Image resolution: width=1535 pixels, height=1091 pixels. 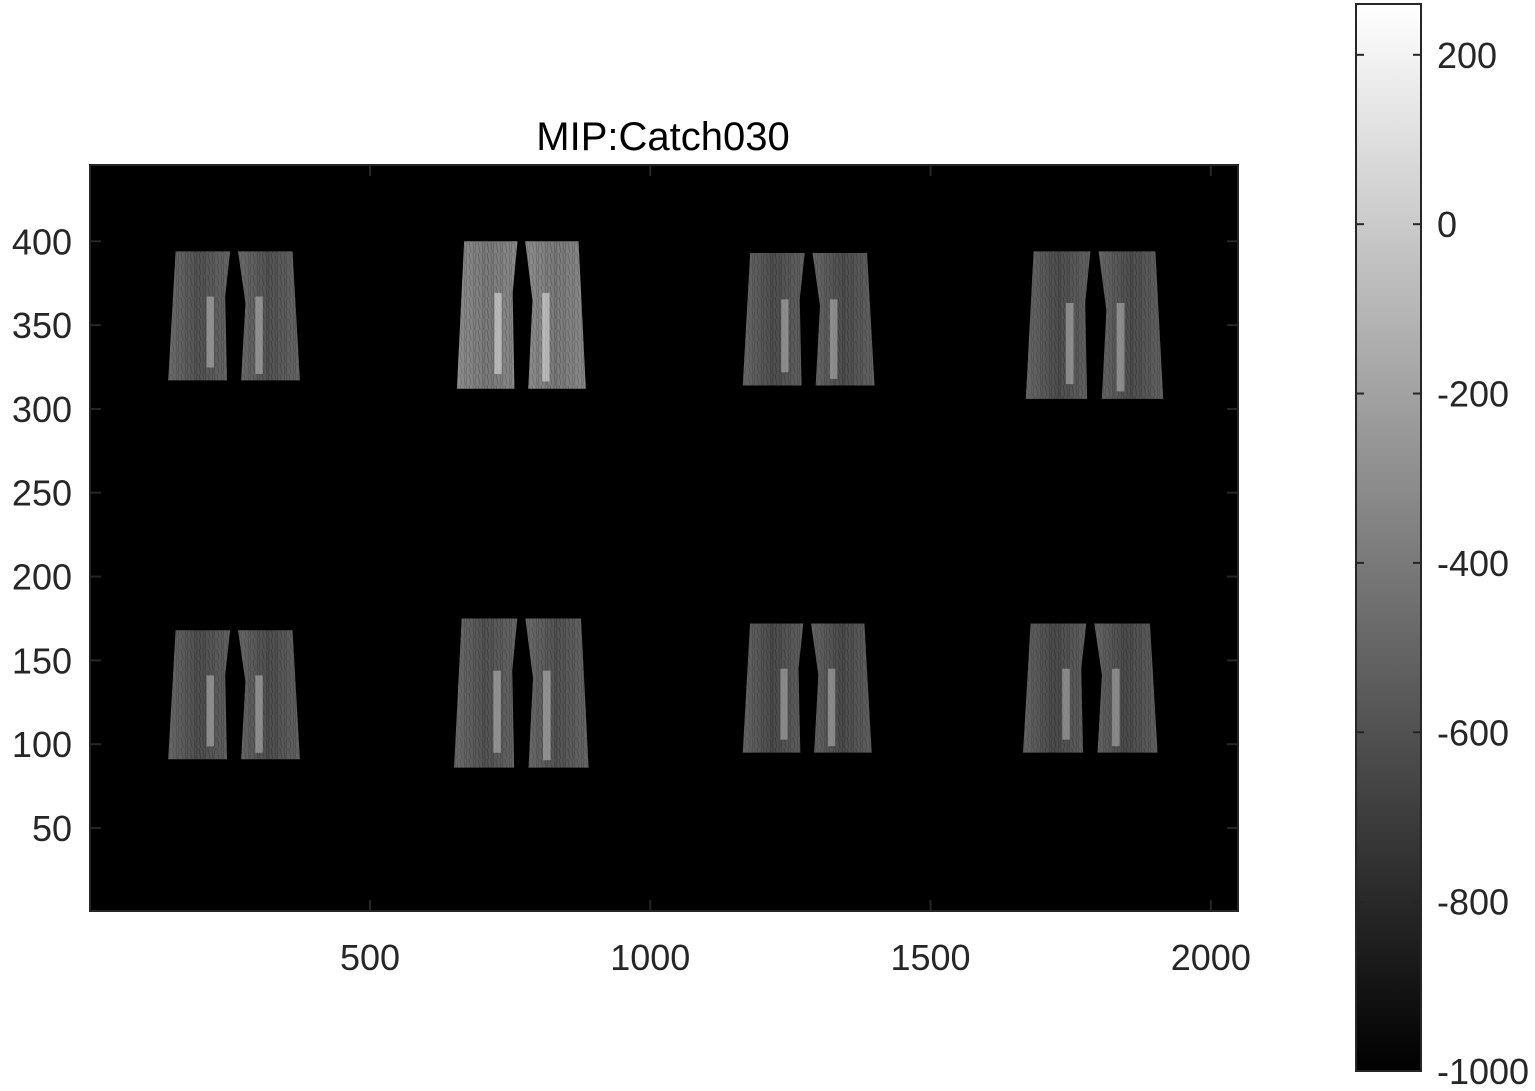 What do you see at coordinates (370, 957) in the screenshot?
I see `x-tick-label: 500` at bounding box center [370, 957].